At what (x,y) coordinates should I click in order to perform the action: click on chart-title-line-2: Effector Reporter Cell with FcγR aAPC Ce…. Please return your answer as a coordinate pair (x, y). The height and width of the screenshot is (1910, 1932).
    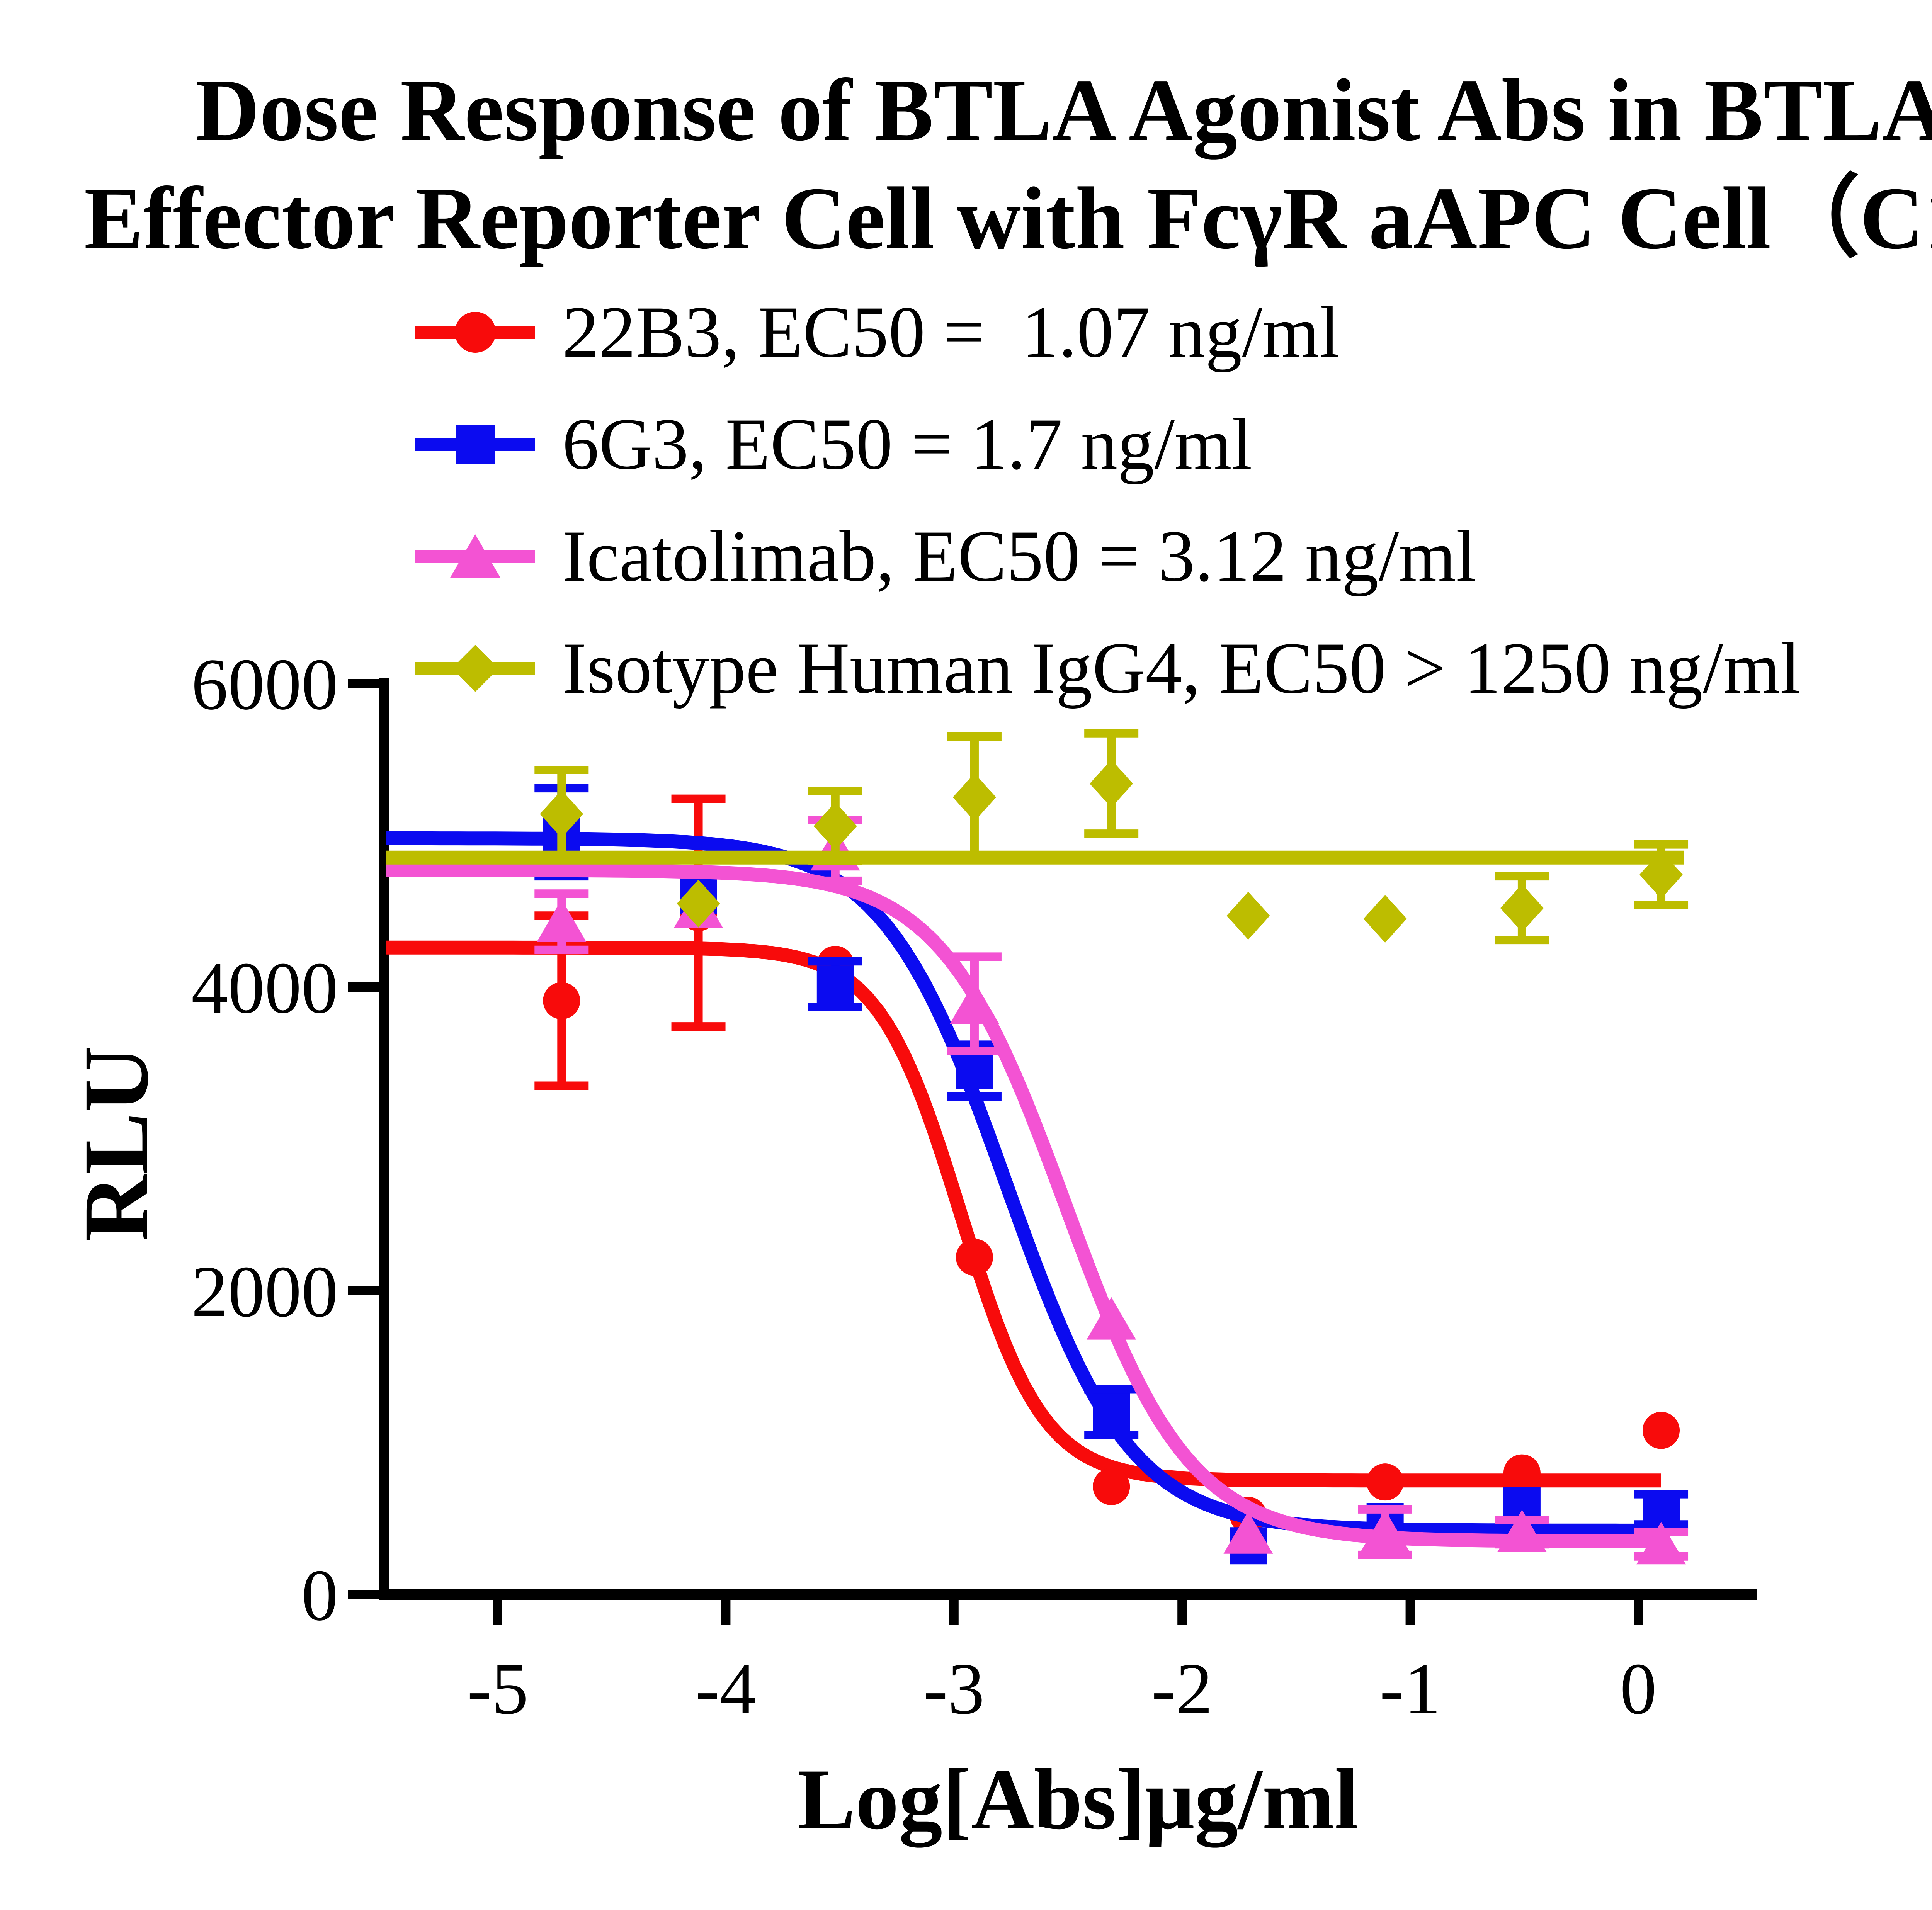
    Looking at the image, I should click on (1008, 218).